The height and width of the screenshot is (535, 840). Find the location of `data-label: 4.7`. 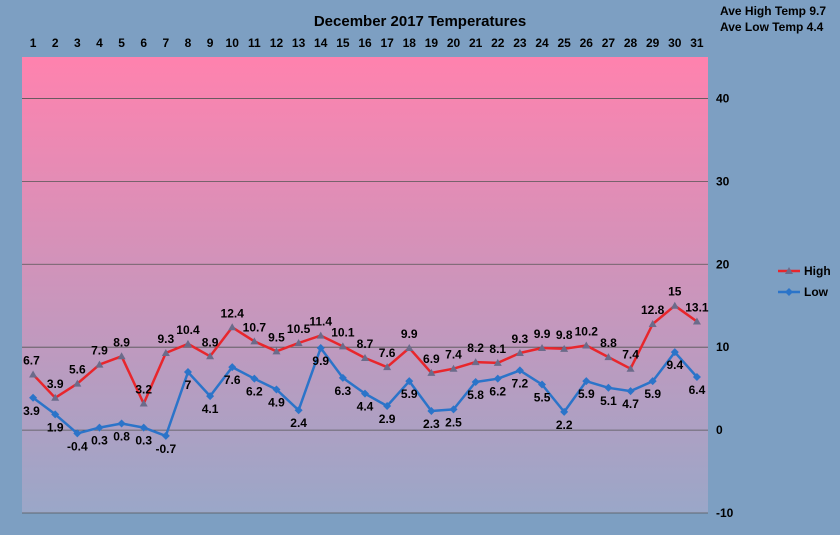

data-label: 4.7 is located at coordinates (630, 404).